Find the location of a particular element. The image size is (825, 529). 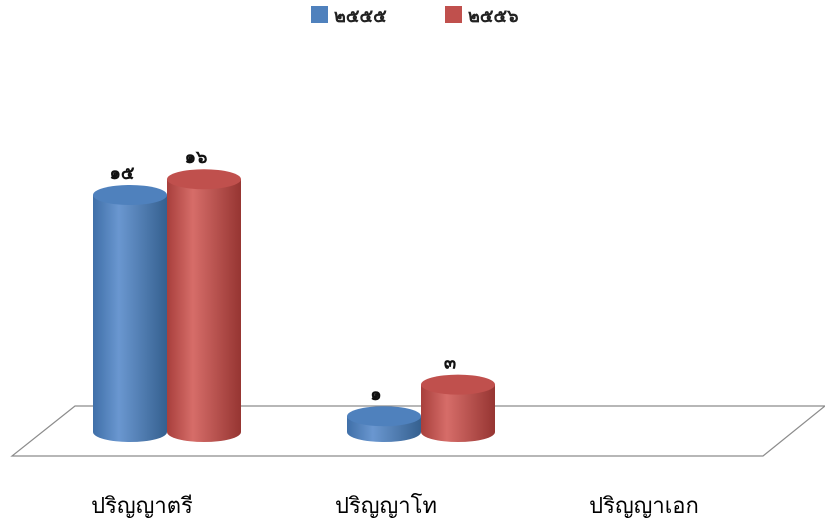

category-labels: ปริญญาตรี ปริญญาโท ปริญญาเอก is located at coordinates (395, 506).